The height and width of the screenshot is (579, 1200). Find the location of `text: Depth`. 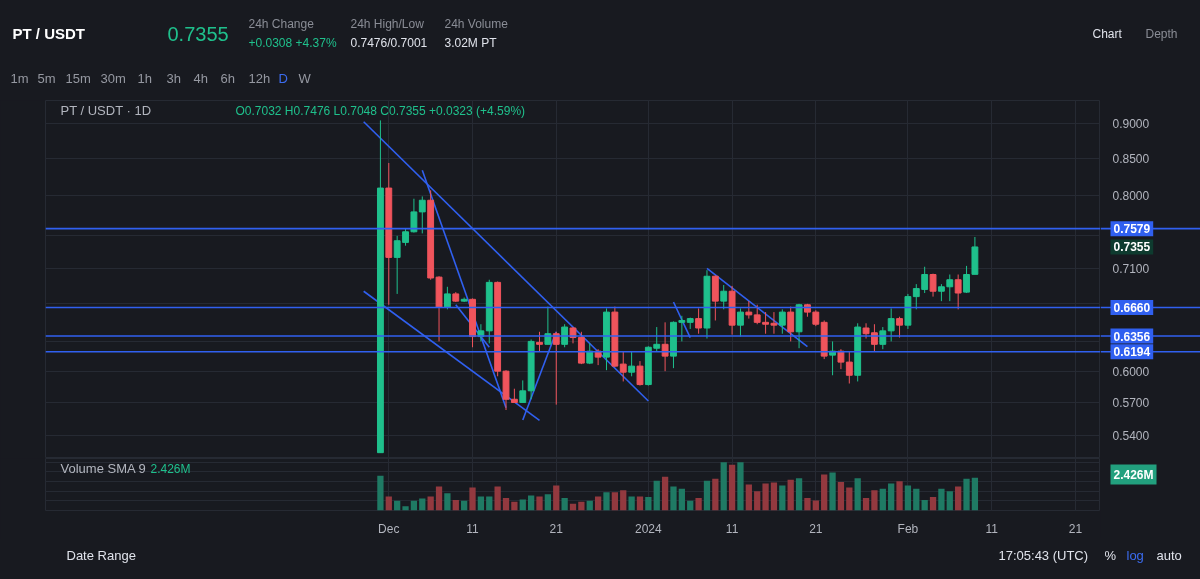

text: Depth is located at coordinates (1161, 33).